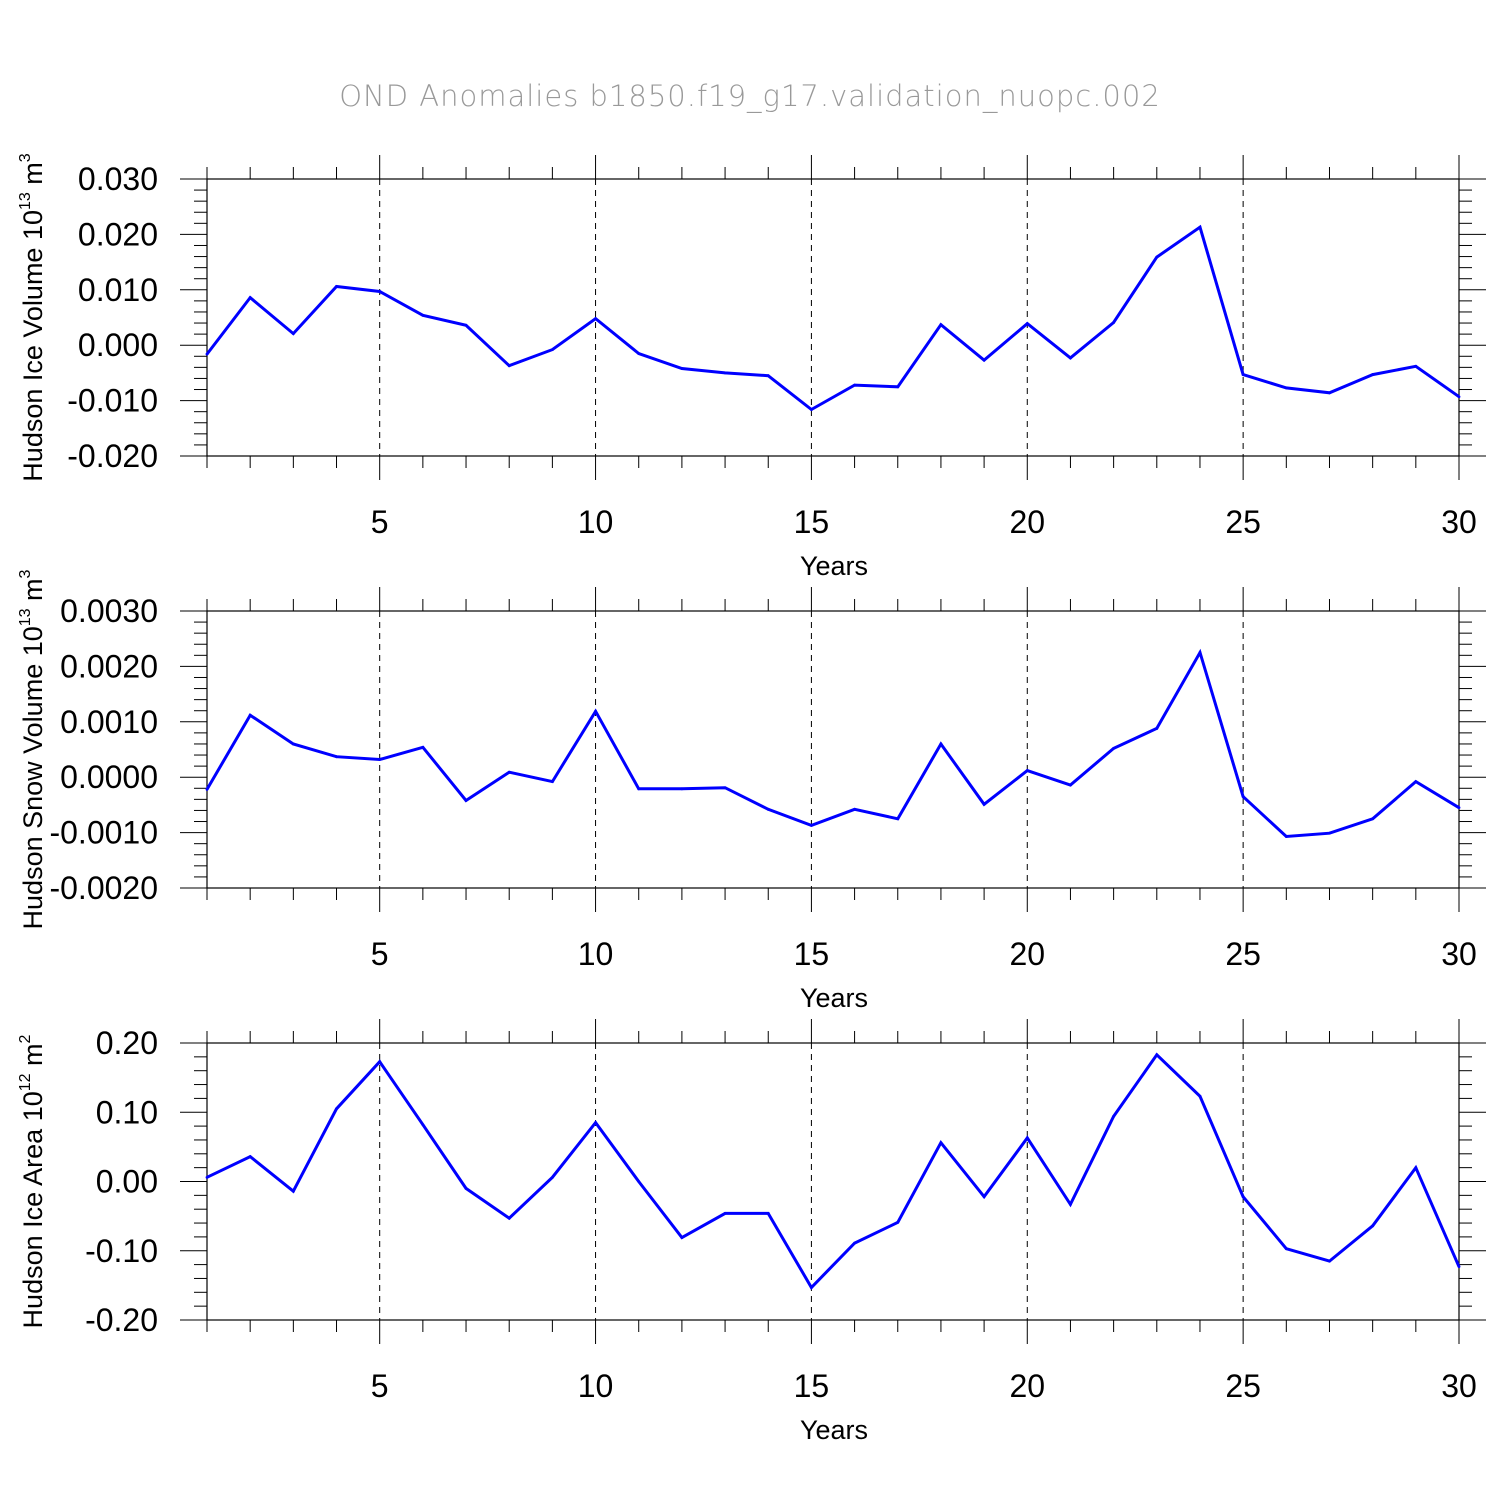 The width and height of the screenshot is (1500, 1500). What do you see at coordinates (33, 1228) in the screenshot?
I see `y-axis-label-text: Hudson Ice Area` at bounding box center [33, 1228].